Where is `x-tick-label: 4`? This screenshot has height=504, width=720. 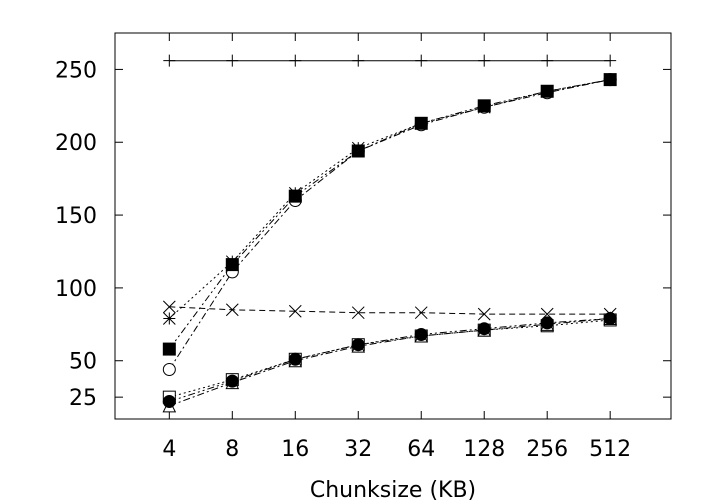
x-tick-label: 4 is located at coordinates (169, 449).